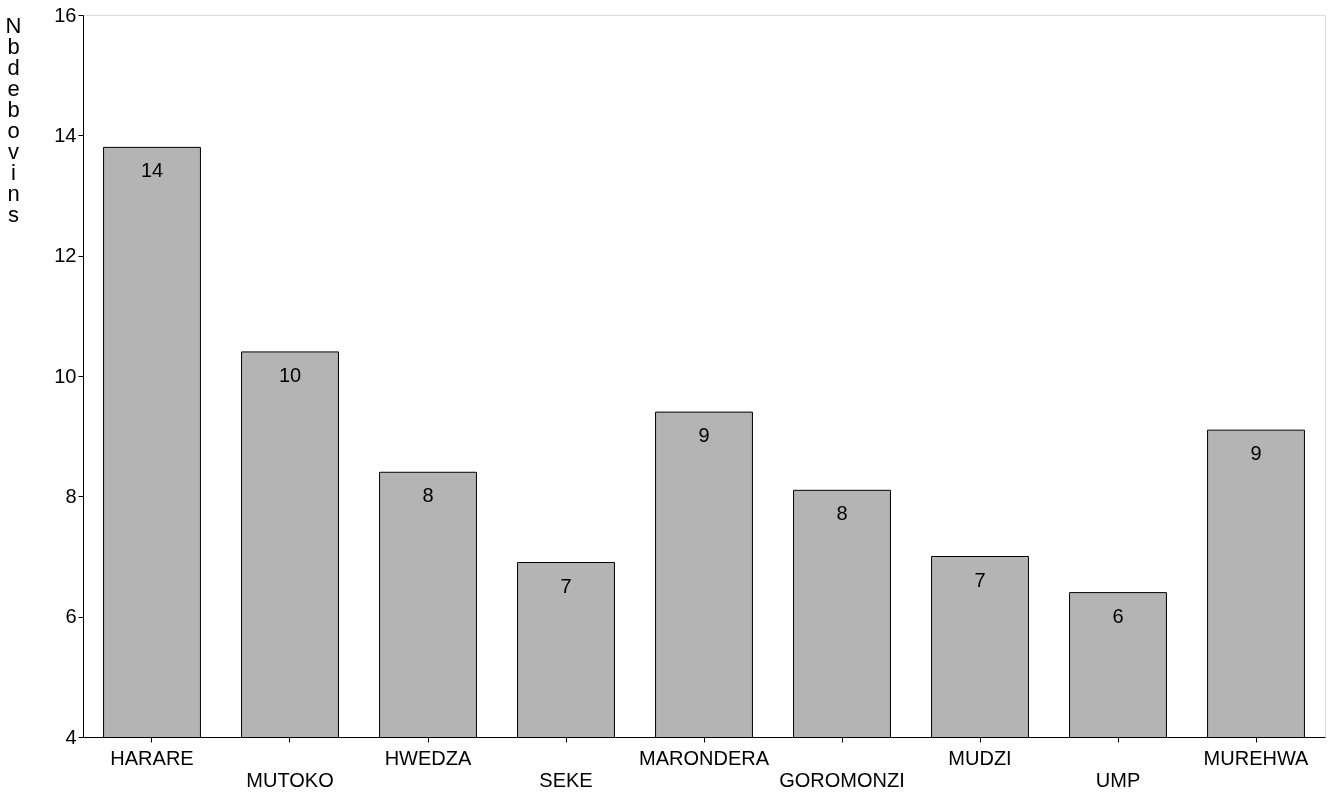 The height and width of the screenshot is (808, 1343). What do you see at coordinates (71, 495) in the screenshot?
I see `y-tick-label: 8` at bounding box center [71, 495].